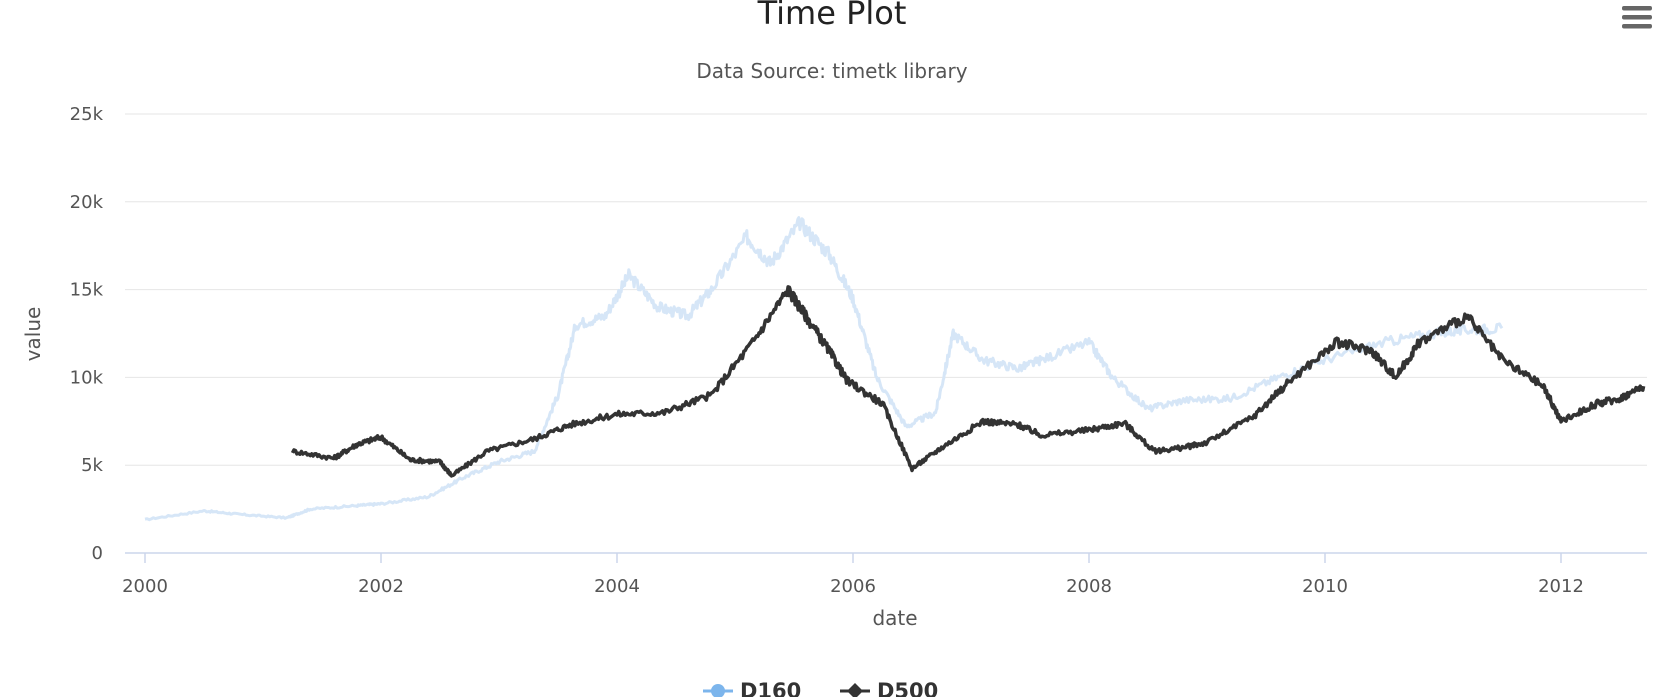 The image size is (1664, 697). Describe the element at coordinates (770, 688) in the screenshot. I see `legend-label: D160` at that location.